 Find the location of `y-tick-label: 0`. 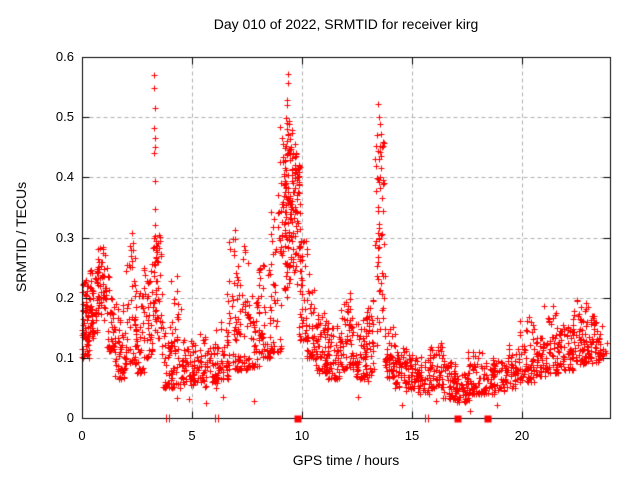

y-tick-label: 0 is located at coordinates (70, 417).